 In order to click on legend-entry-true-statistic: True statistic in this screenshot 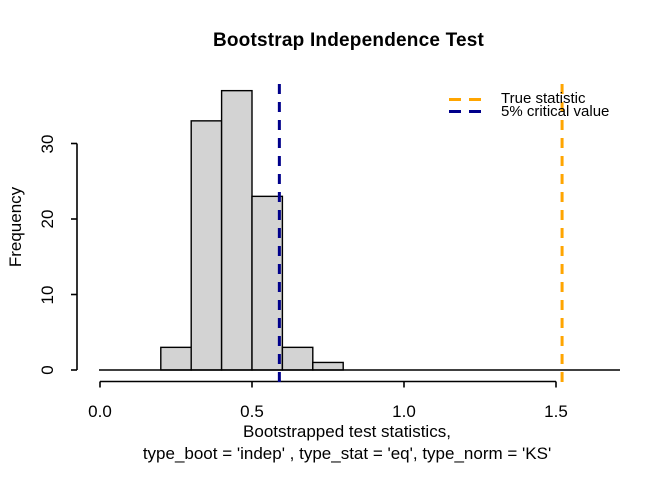, I will do `click(529, 99)`.